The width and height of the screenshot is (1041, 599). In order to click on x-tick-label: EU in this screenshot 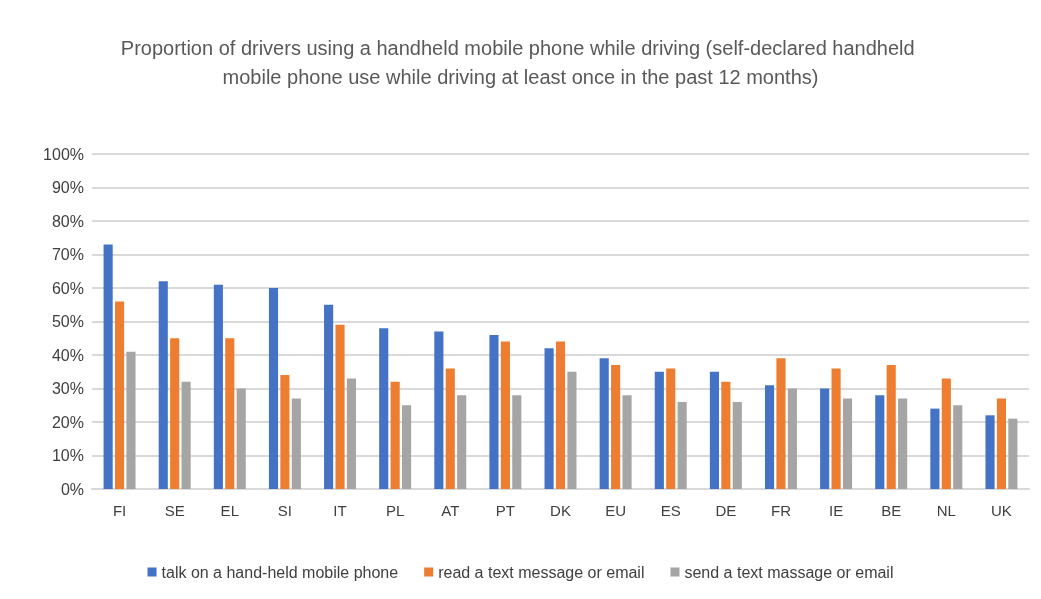, I will do `click(616, 510)`.